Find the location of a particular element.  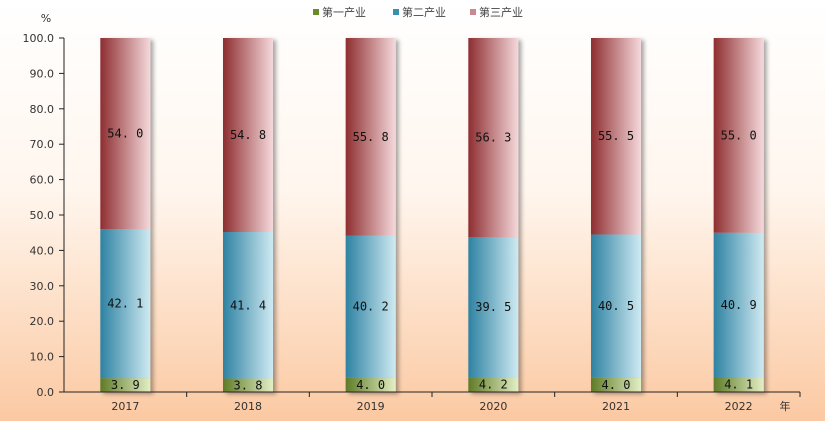

data-label: 40. 5 is located at coordinates (616, 306).